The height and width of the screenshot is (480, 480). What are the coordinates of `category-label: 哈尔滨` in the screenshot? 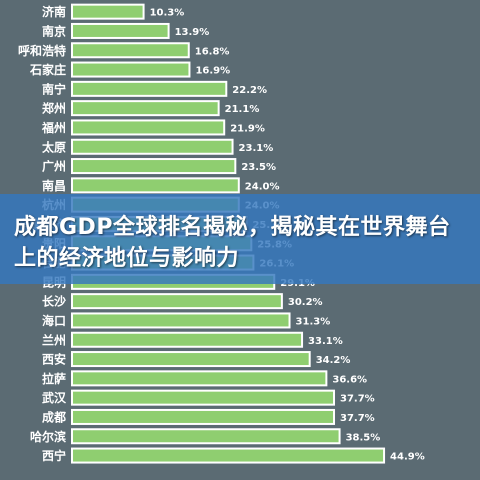 It's located at (48, 436).